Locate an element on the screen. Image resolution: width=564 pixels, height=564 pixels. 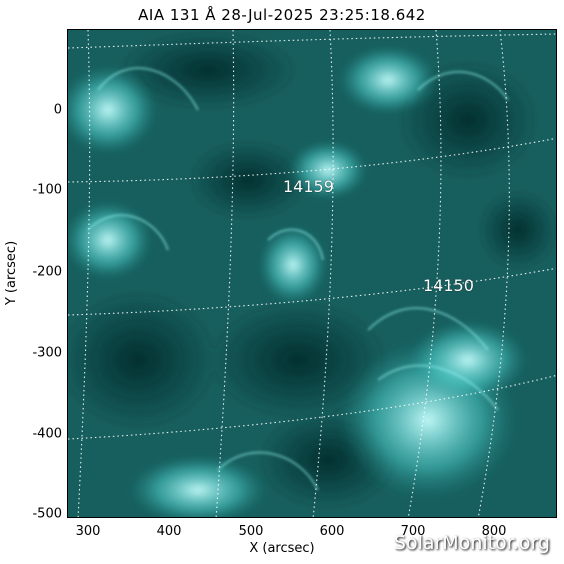
image-title: AIA 131 Å 28-Jul-2025 23:25:18.642 is located at coordinates (282, 15).